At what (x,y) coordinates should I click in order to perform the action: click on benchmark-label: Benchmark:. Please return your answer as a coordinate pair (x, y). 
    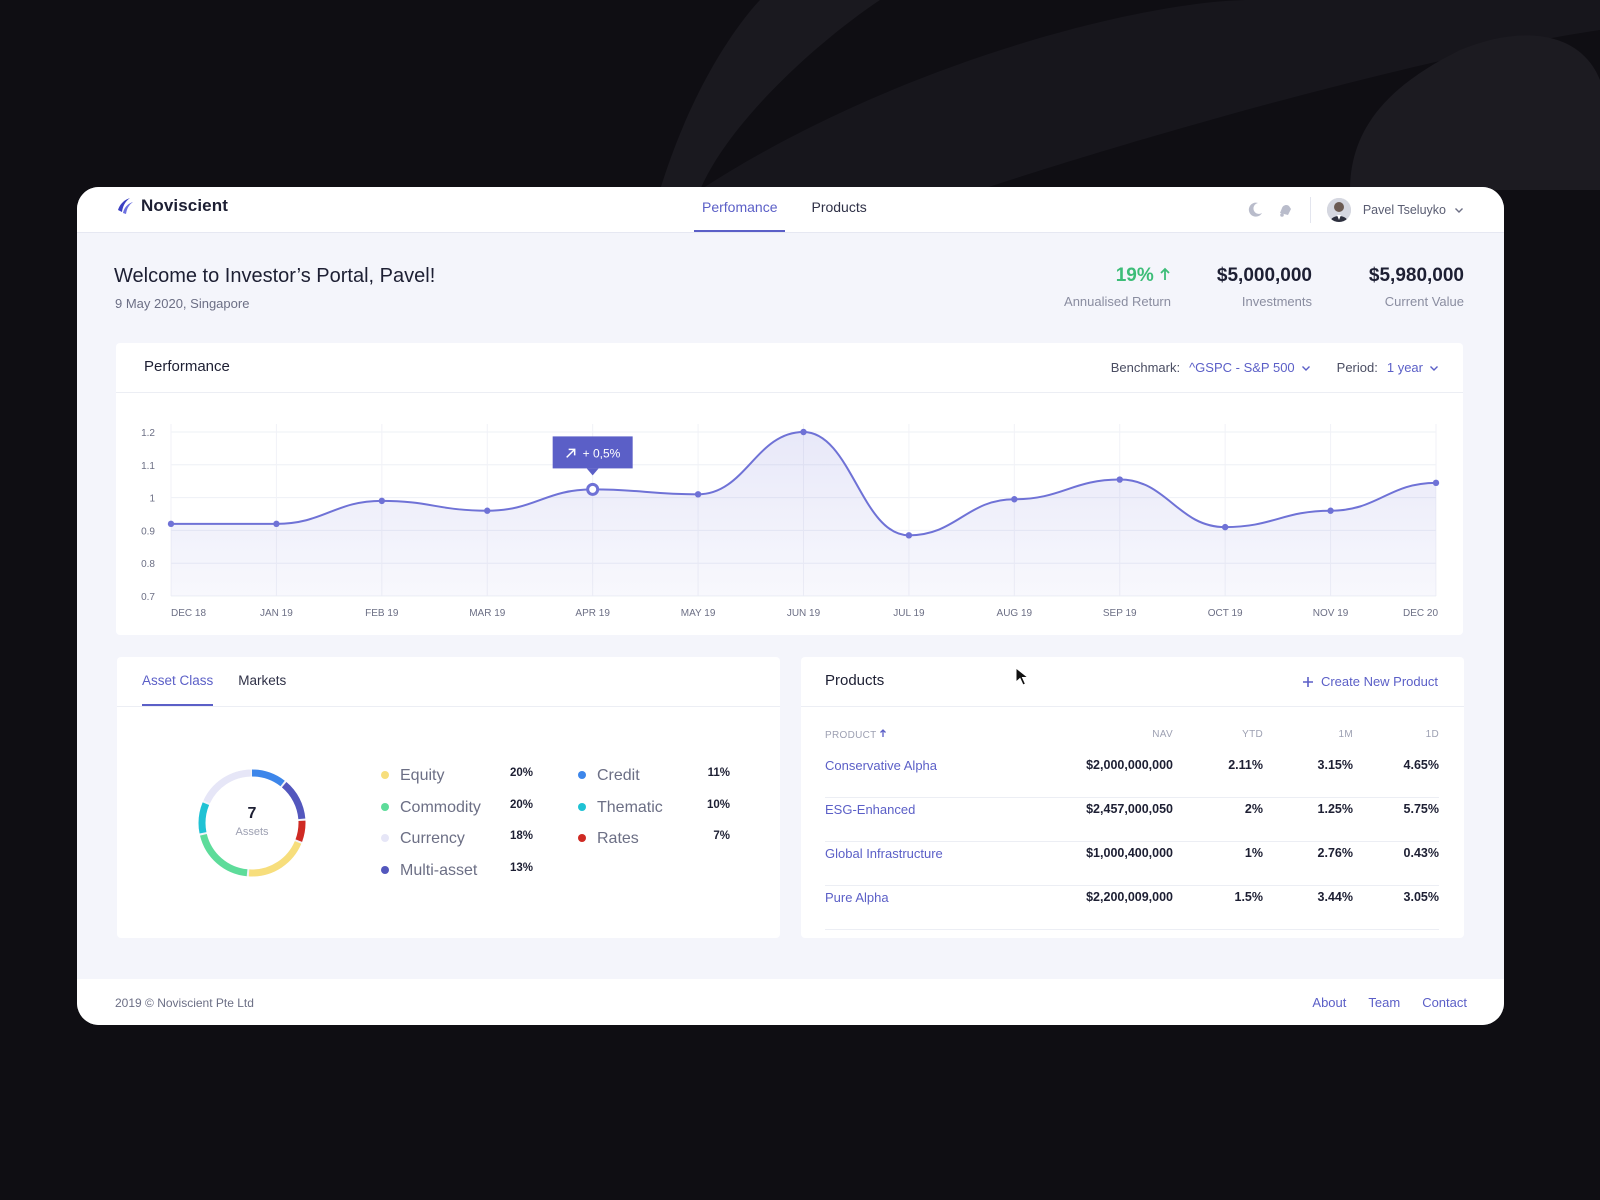
    Looking at the image, I should click on (1145, 367).